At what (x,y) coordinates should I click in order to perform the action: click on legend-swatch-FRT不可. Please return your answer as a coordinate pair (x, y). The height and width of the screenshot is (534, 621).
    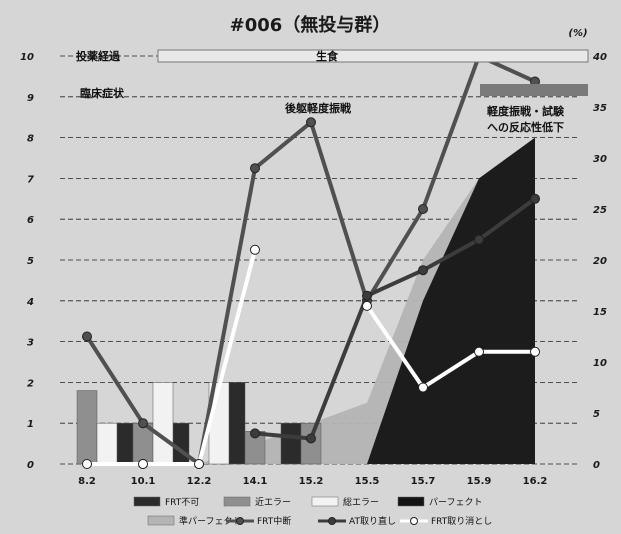
    Looking at the image, I should click on (147, 501).